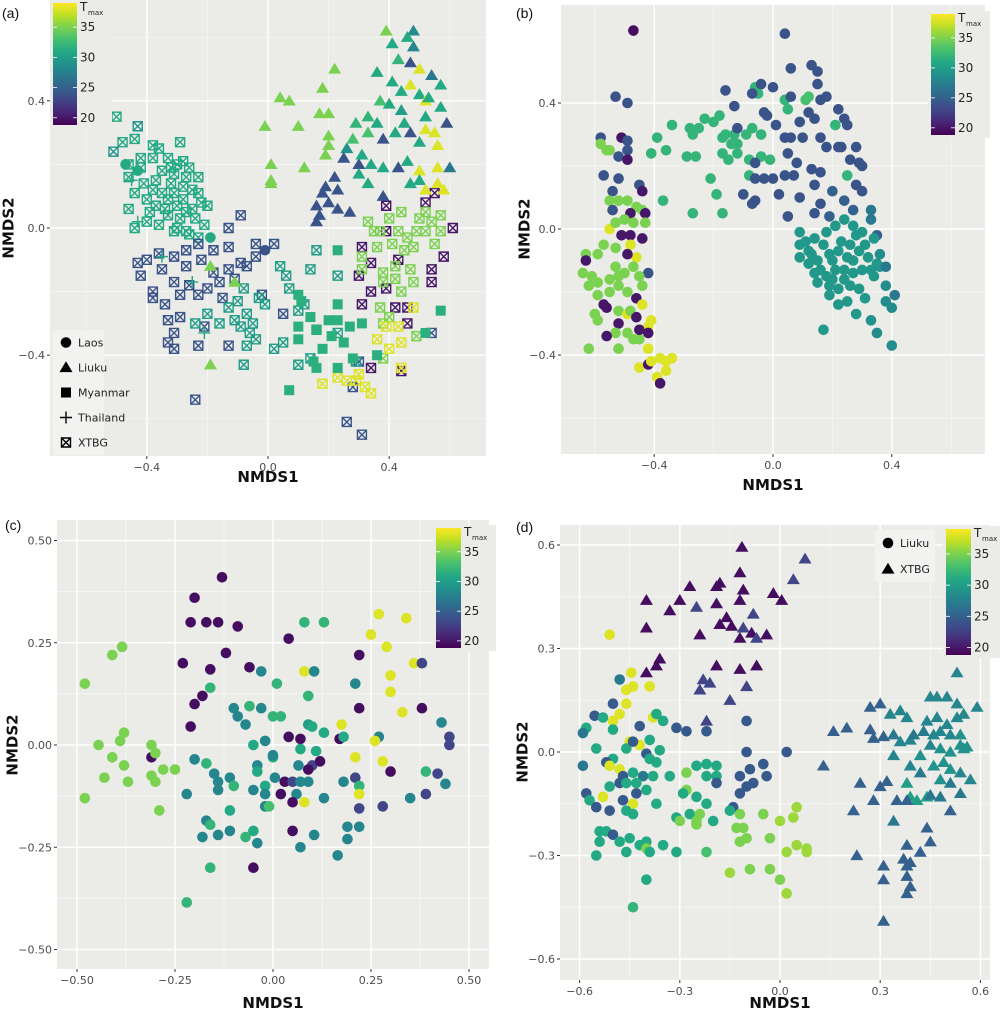 Image resolution: width=1000 pixels, height=1018 pixels. Describe the element at coordinates (467, 532) in the screenshot. I see `colorbar-title: T` at that location.